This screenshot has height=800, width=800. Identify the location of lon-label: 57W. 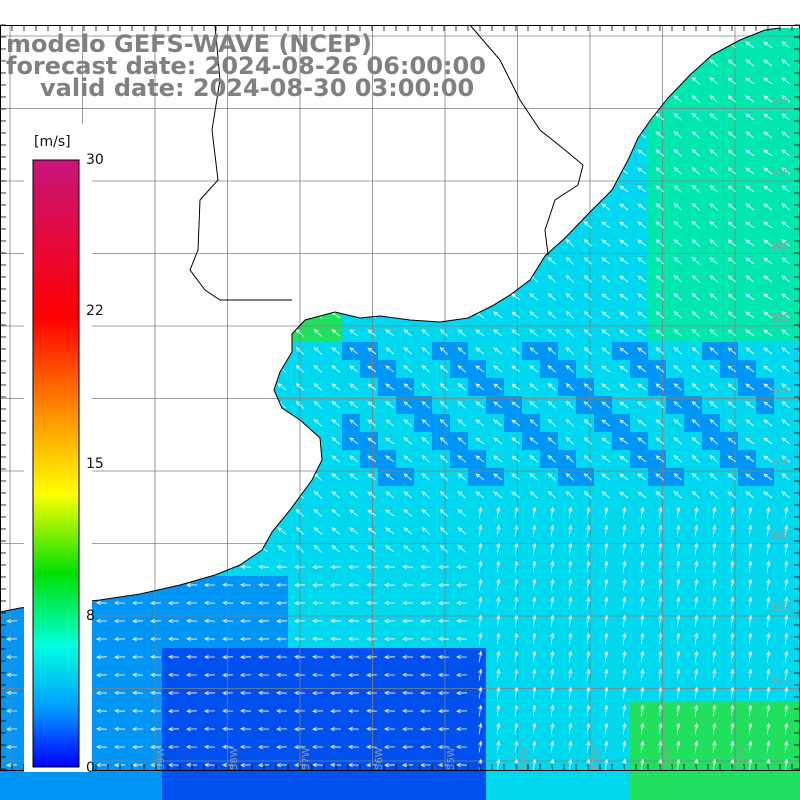
(306, 758).